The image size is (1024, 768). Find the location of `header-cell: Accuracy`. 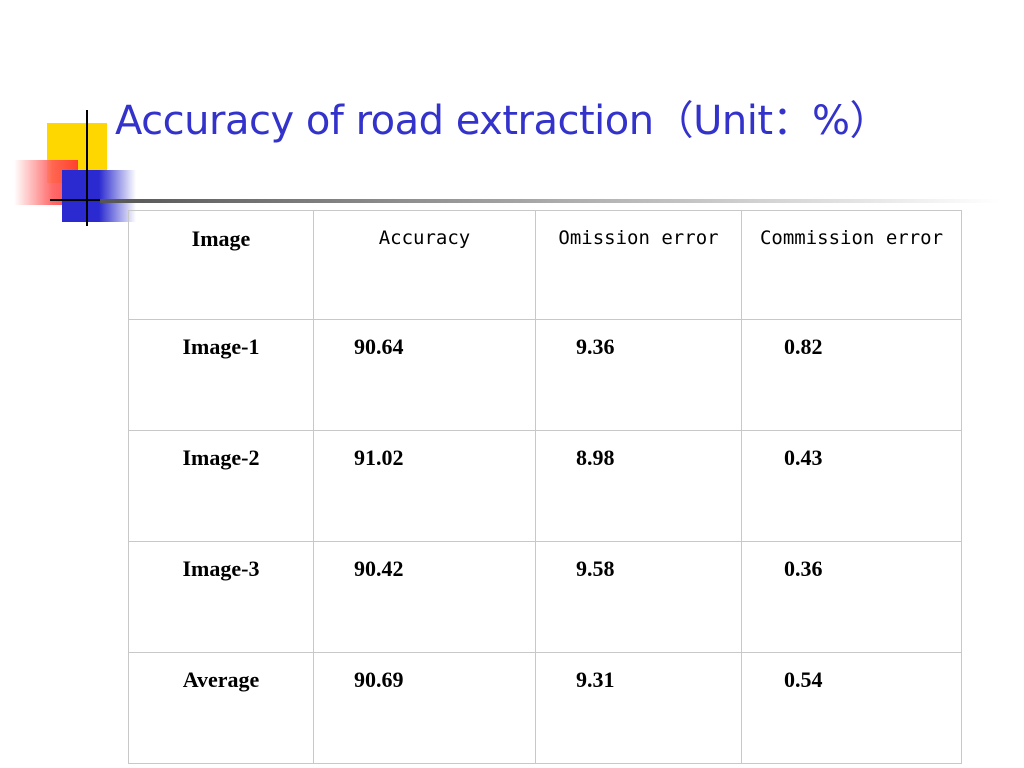

header-cell: Accuracy is located at coordinates (424, 265).